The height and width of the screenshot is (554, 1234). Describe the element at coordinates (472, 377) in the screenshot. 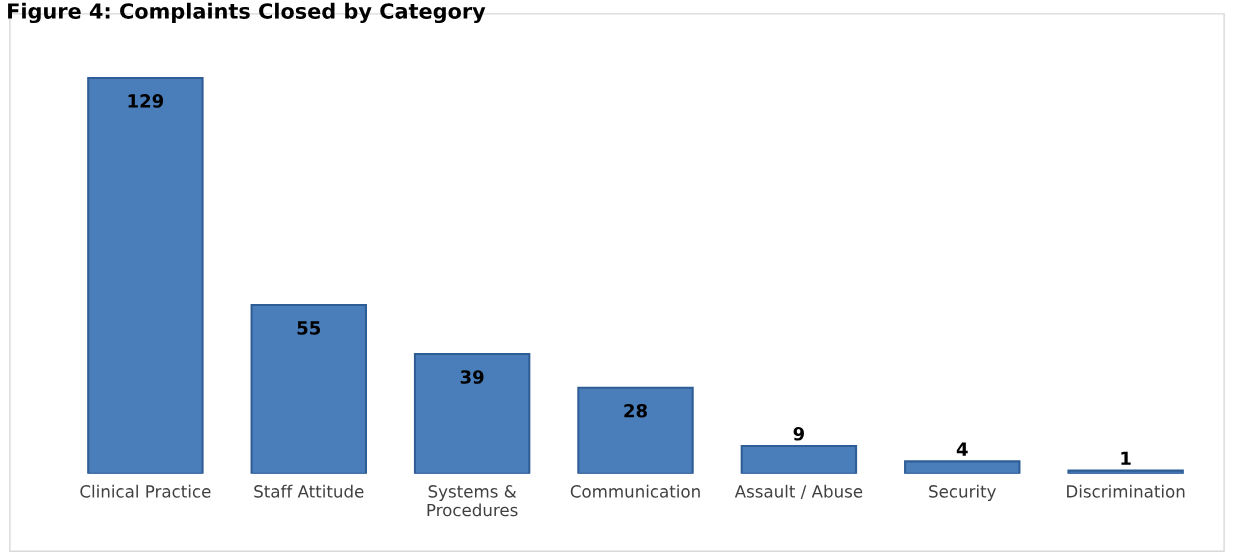

I see `data-label: 39` at that location.